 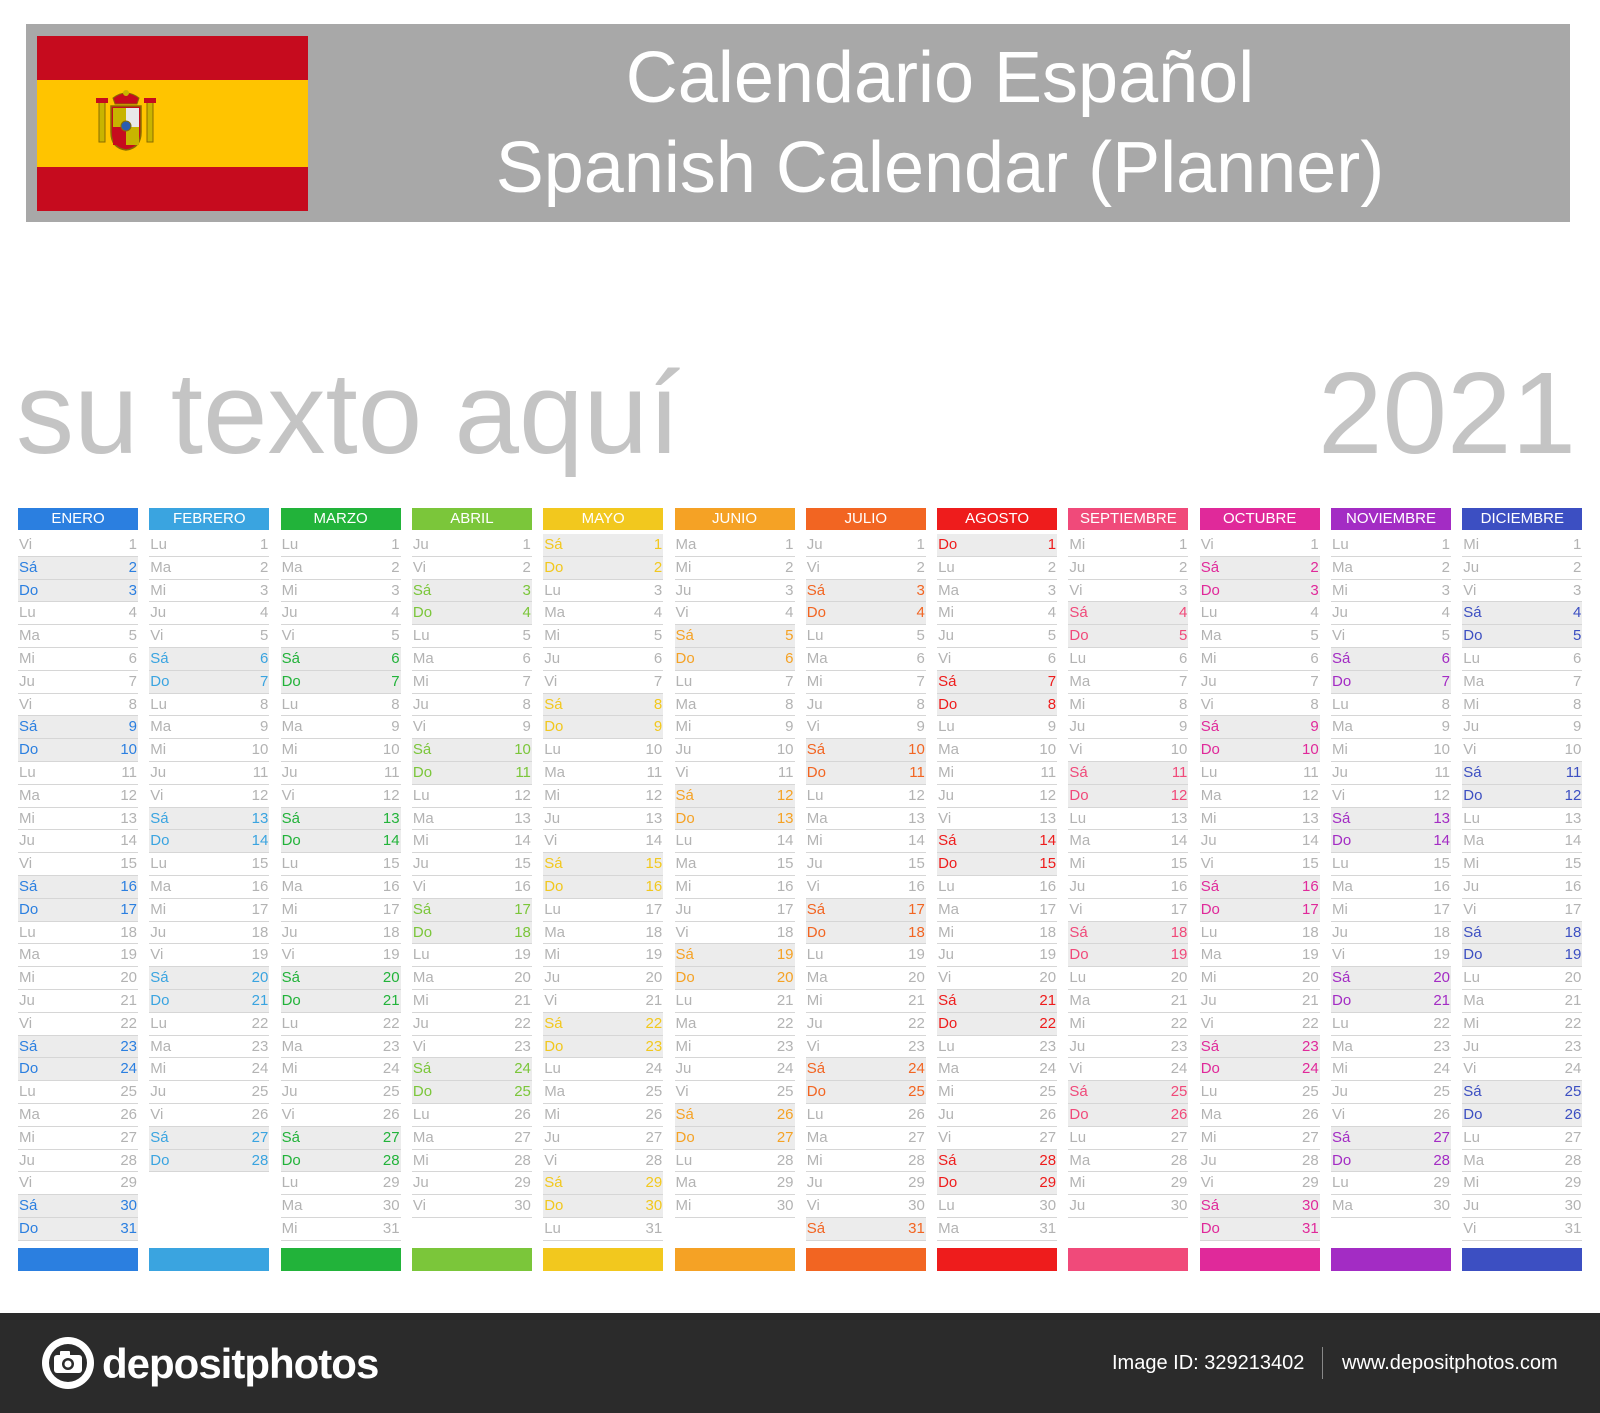 What do you see at coordinates (1446, 413) in the screenshot?
I see `year-label: 2021` at bounding box center [1446, 413].